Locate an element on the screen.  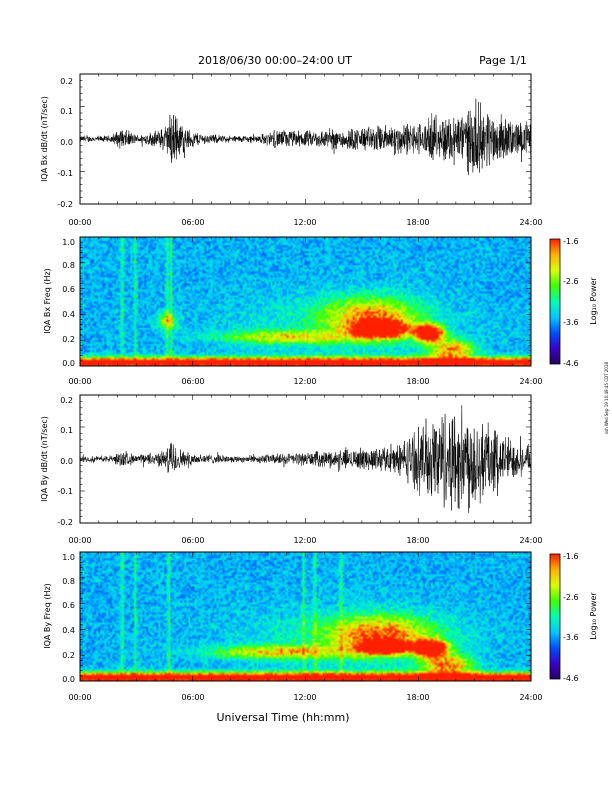
bx-waveform-frame is located at coordinates (305, 139).